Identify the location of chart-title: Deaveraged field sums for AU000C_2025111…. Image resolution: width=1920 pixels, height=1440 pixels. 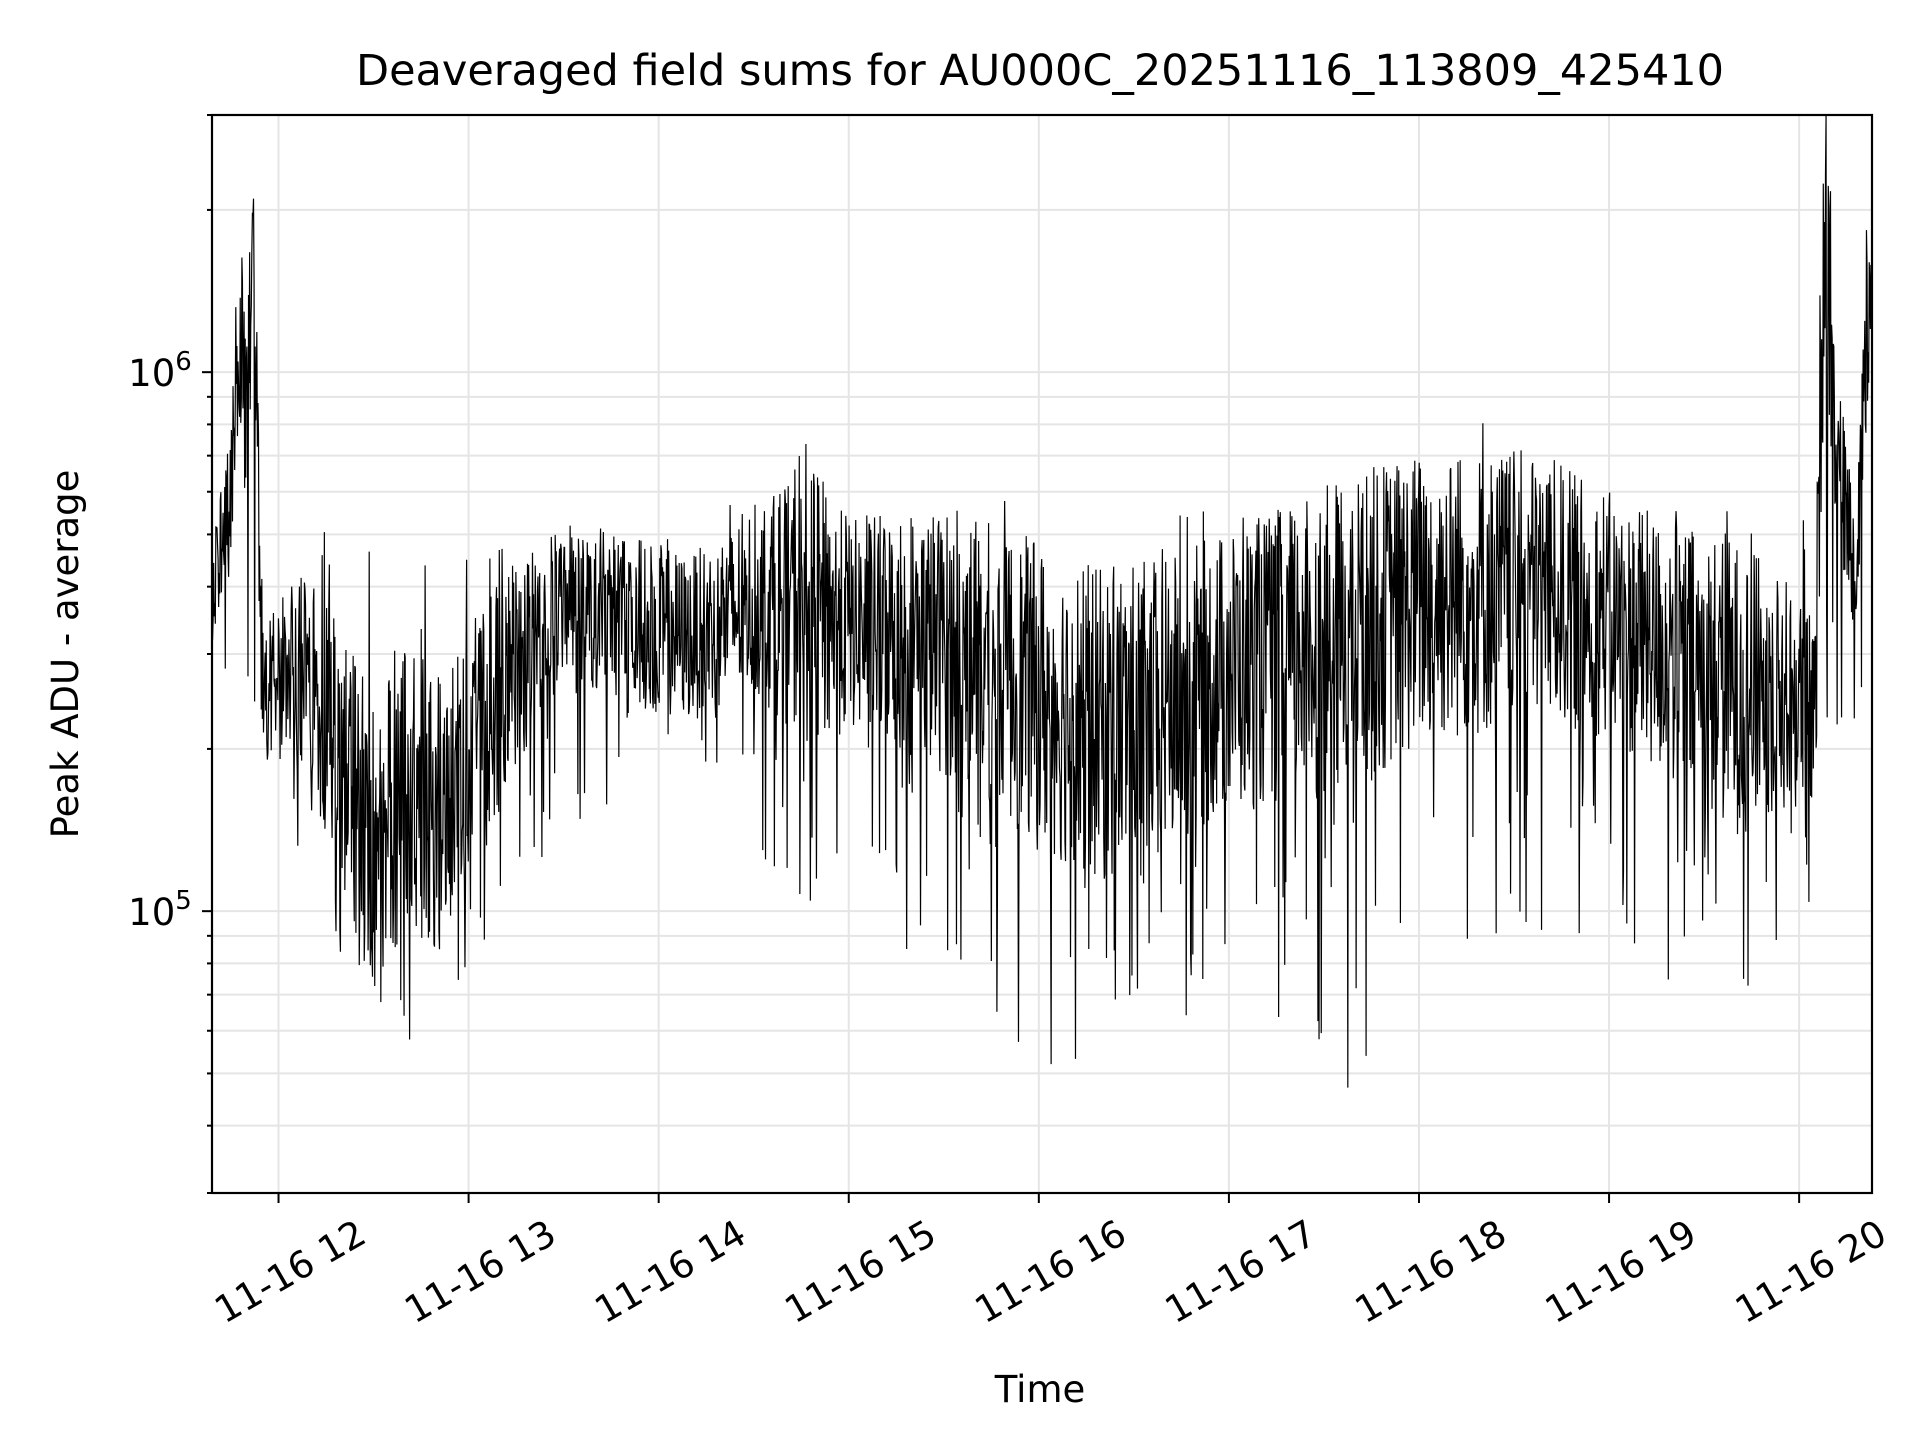
(1040, 71).